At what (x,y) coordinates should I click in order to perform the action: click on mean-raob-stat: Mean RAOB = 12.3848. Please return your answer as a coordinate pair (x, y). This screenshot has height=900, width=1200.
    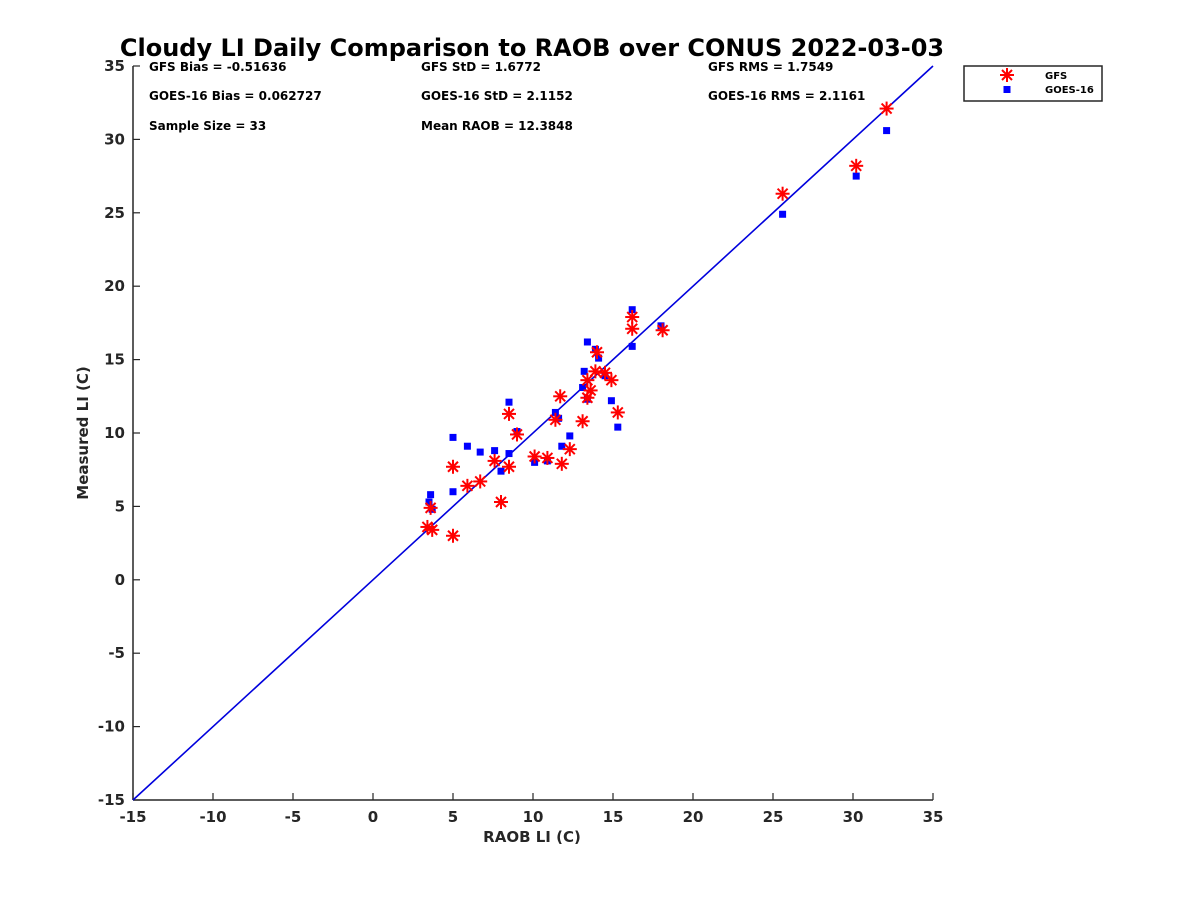
    Looking at the image, I should click on (497, 126).